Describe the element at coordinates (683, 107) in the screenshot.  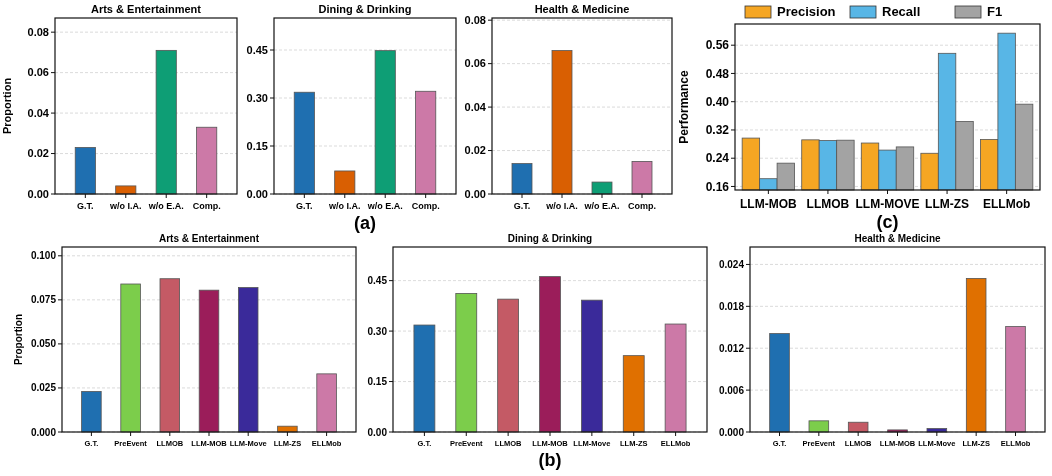
I see `y-axis-title: Performance` at that location.